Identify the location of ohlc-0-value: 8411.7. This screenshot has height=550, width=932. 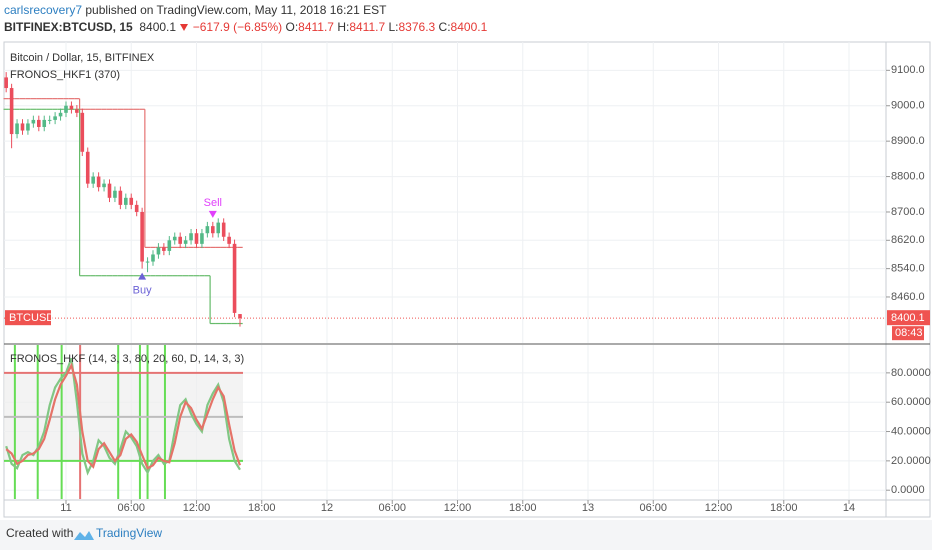
(316, 27).